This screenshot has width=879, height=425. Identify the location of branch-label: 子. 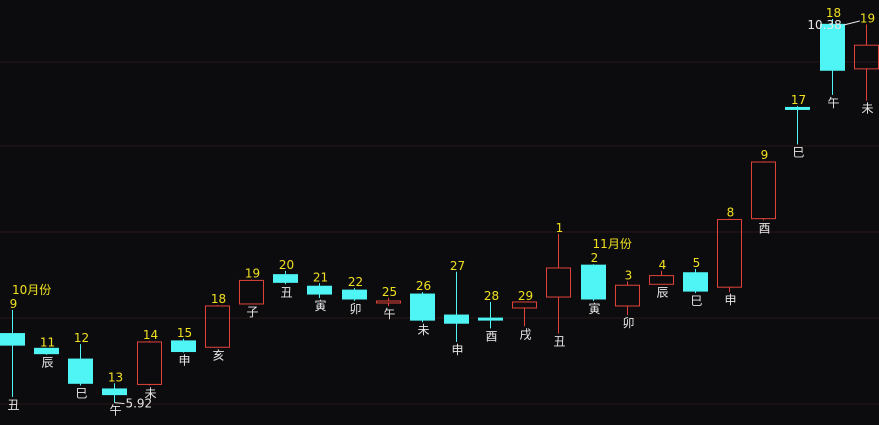
(252, 312).